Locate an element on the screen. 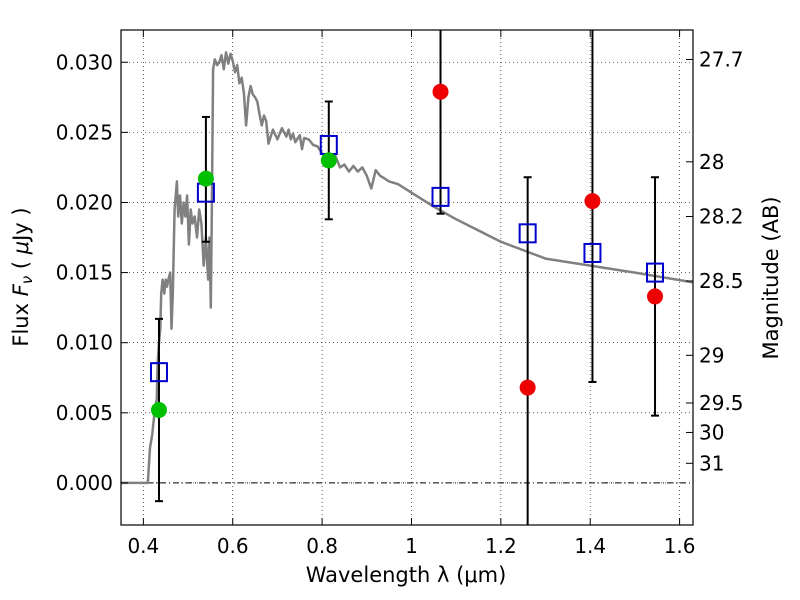 Image resolution: width=800 pixels, height=600 pixels. x-tick-label: 0.4 is located at coordinates (143, 546).